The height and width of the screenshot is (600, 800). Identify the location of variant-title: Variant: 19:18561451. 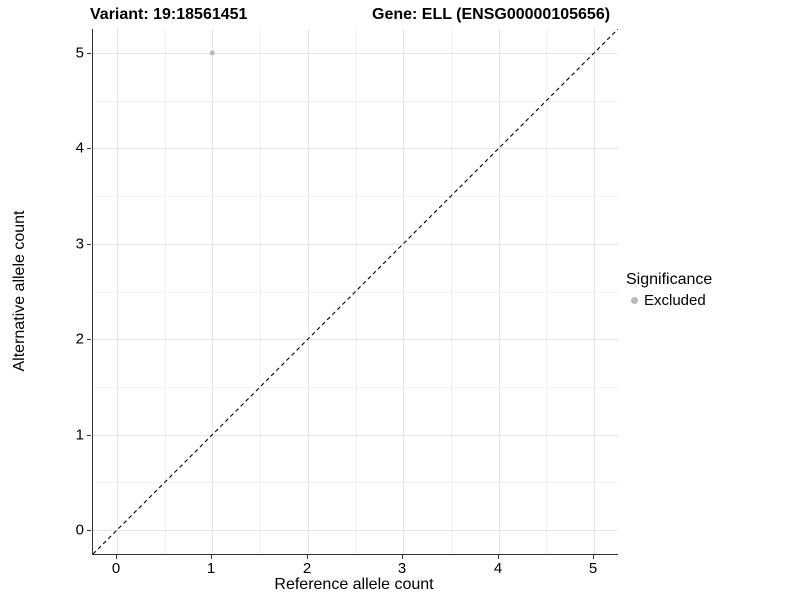
(169, 14).